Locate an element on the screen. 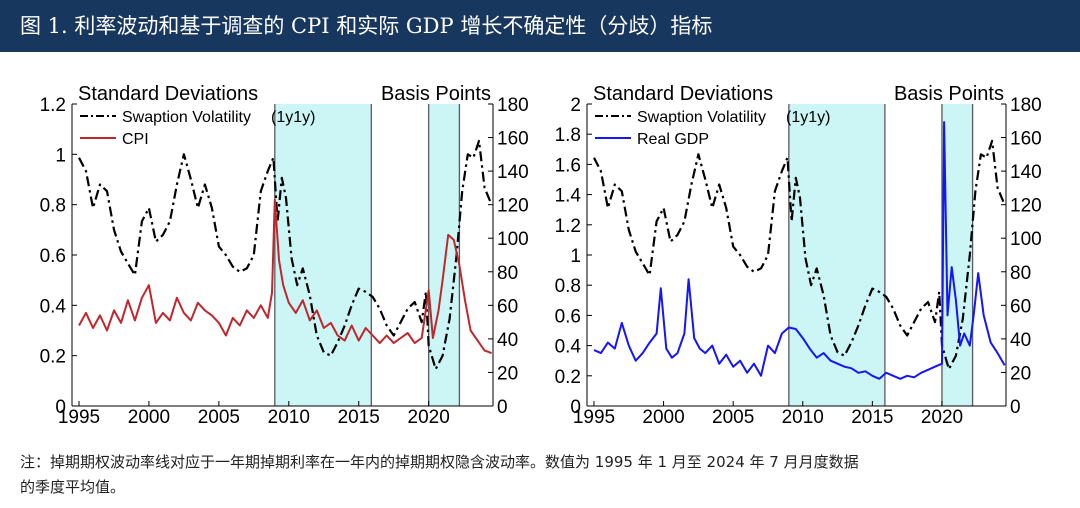  cpi-line is located at coordinates (285, 276).